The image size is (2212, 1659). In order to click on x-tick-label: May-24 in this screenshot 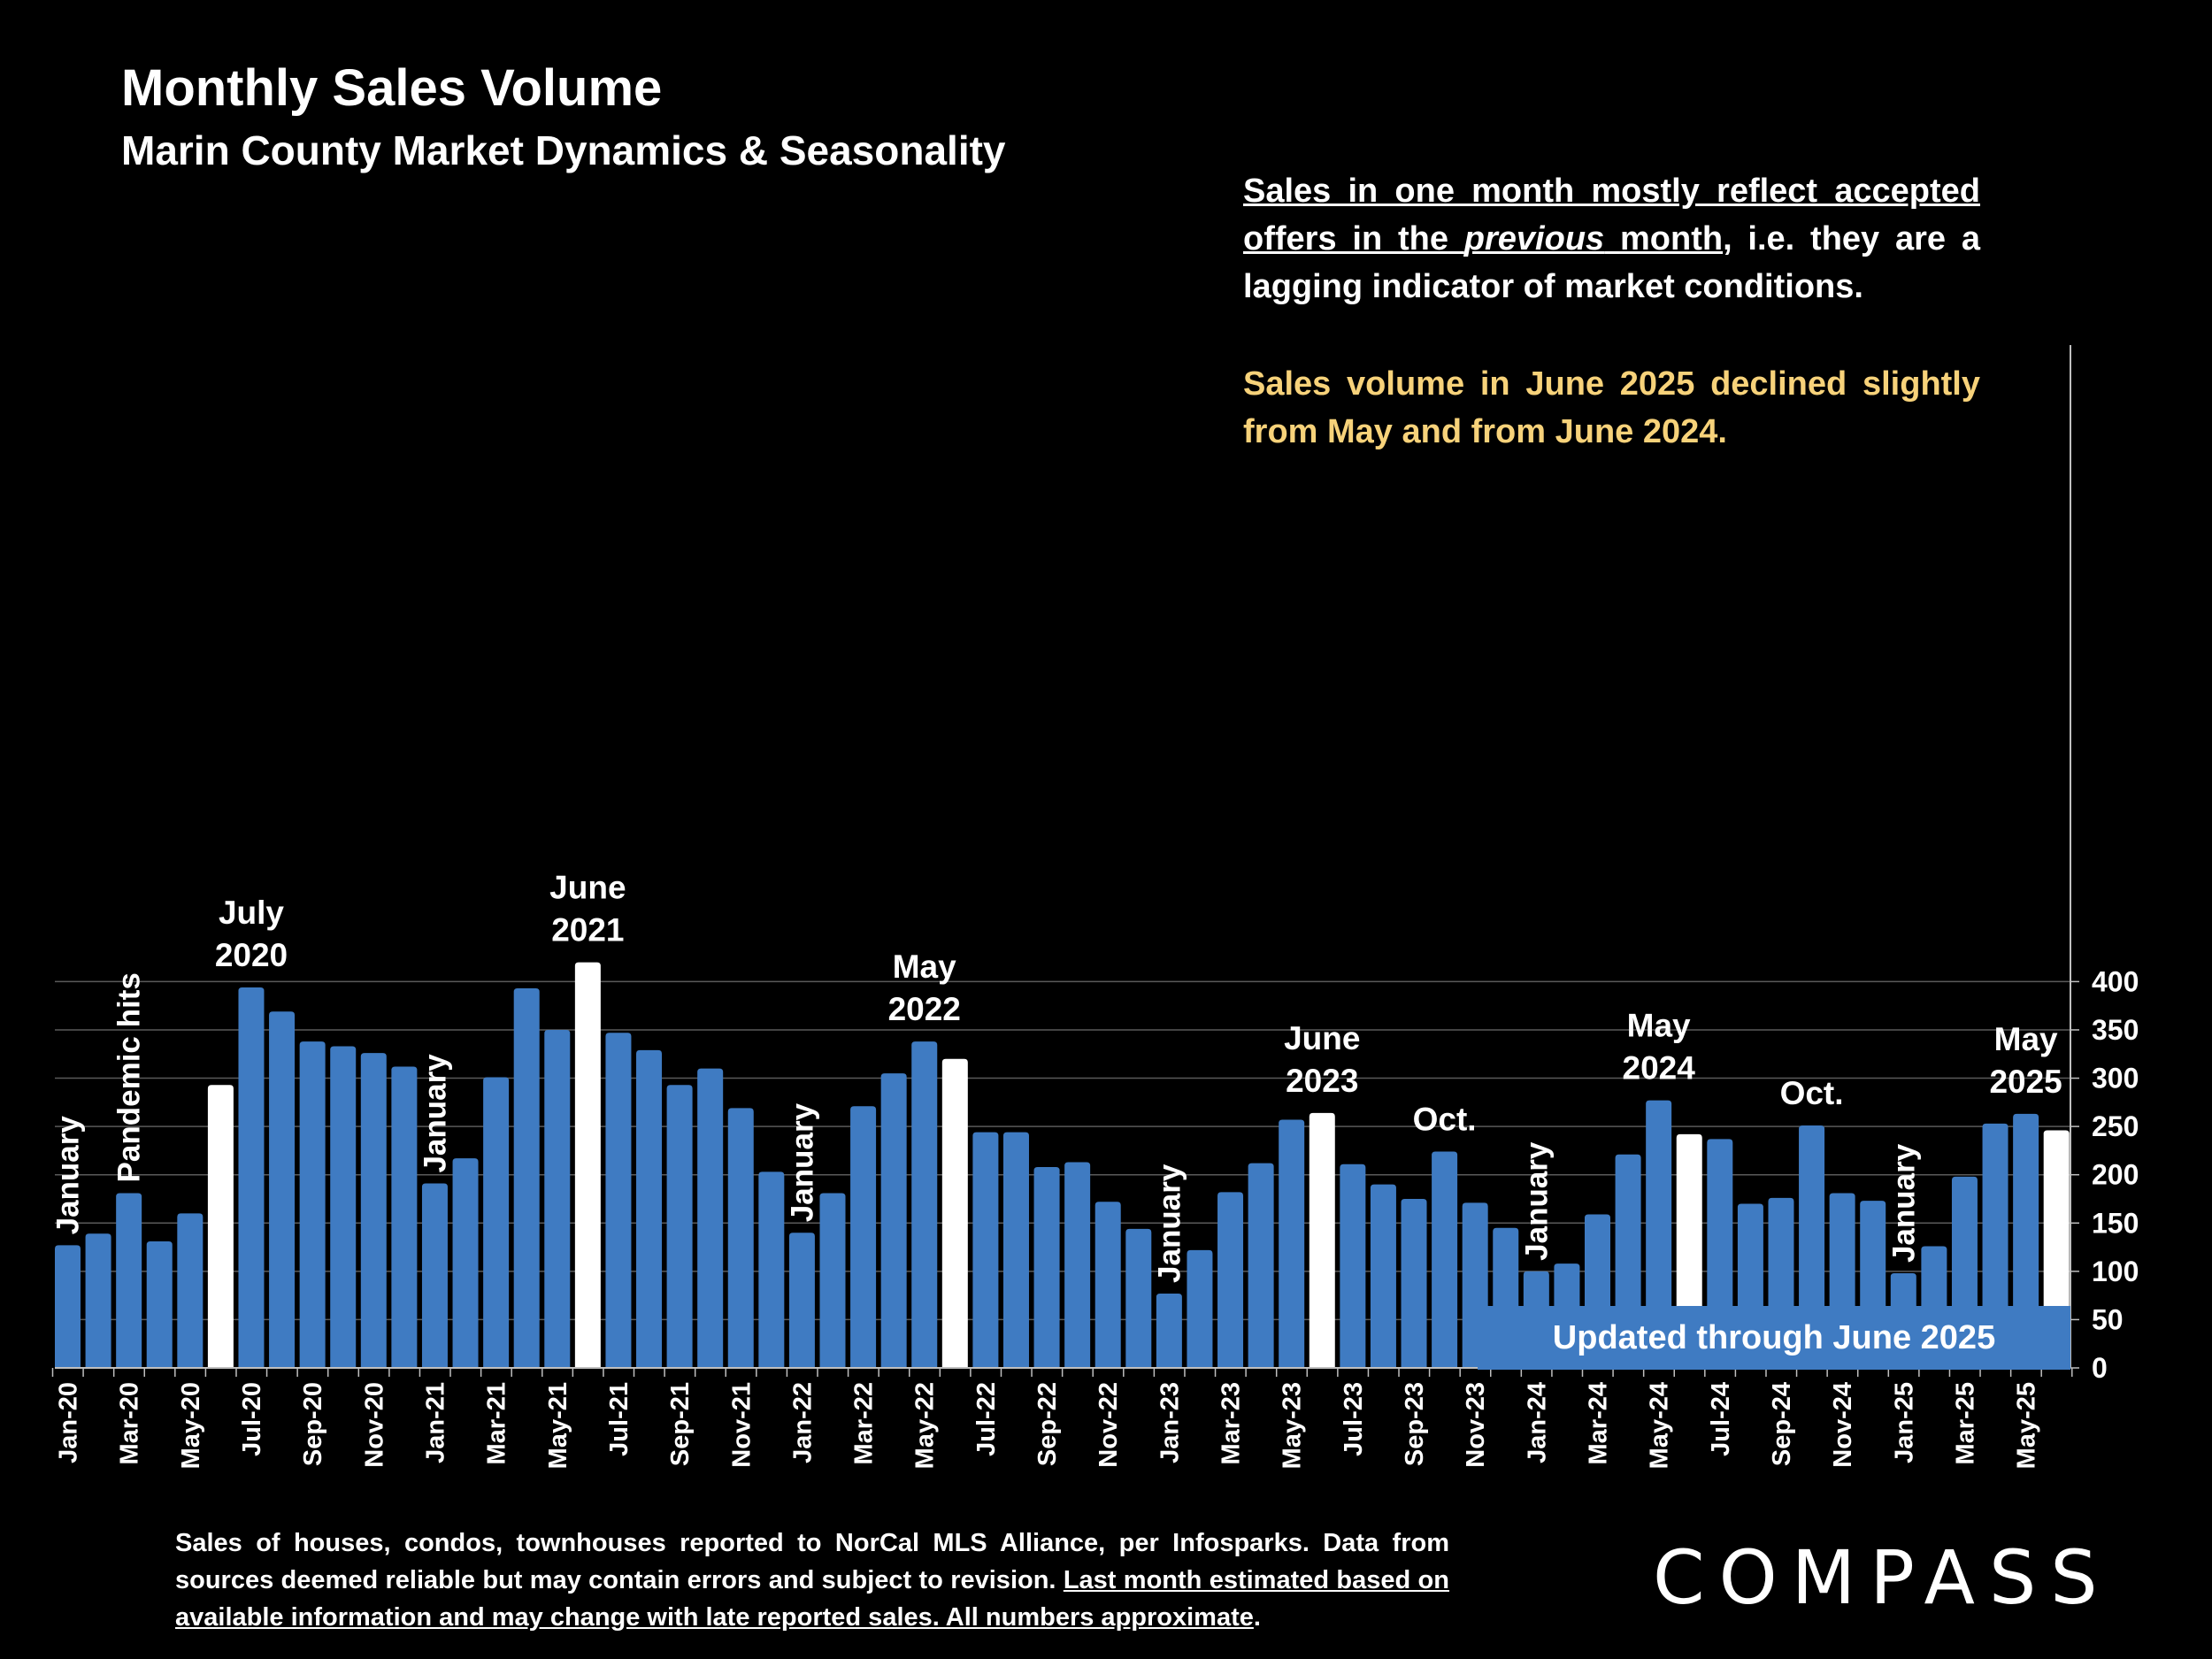, I will do `click(1660, 1425)`.